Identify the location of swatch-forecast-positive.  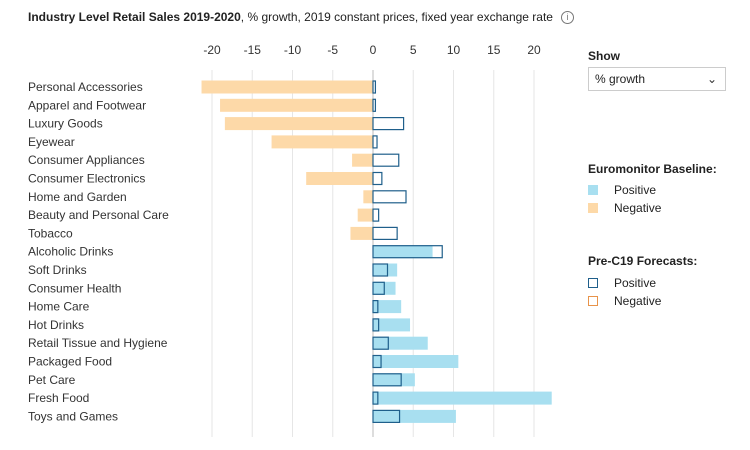
(593, 283).